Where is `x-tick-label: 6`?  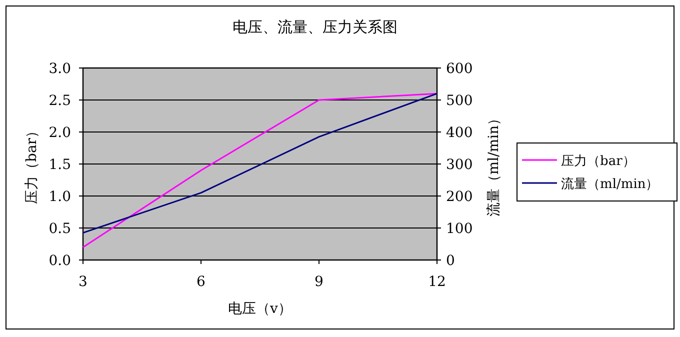 x-tick-label: 6 is located at coordinates (201, 282).